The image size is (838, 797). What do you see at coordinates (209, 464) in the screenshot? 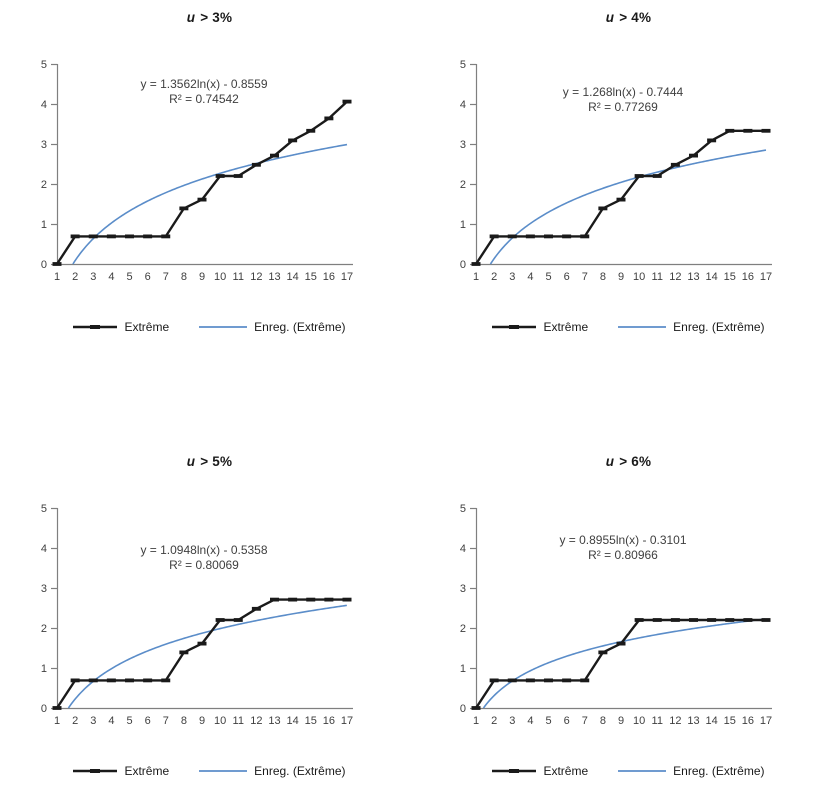
I see `chart-title: u > 5%` at bounding box center [209, 464].